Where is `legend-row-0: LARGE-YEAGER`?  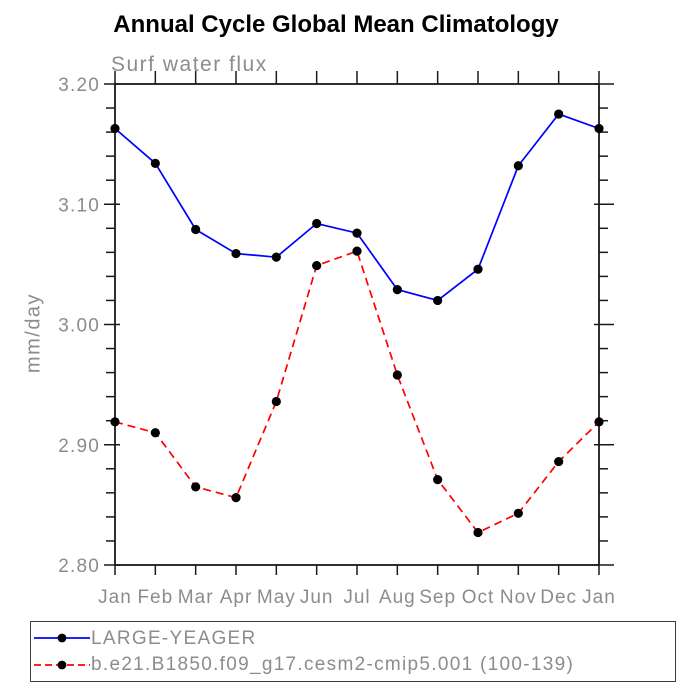
legend-row-0: LARGE-YEAGER is located at coordinates (353, 638).